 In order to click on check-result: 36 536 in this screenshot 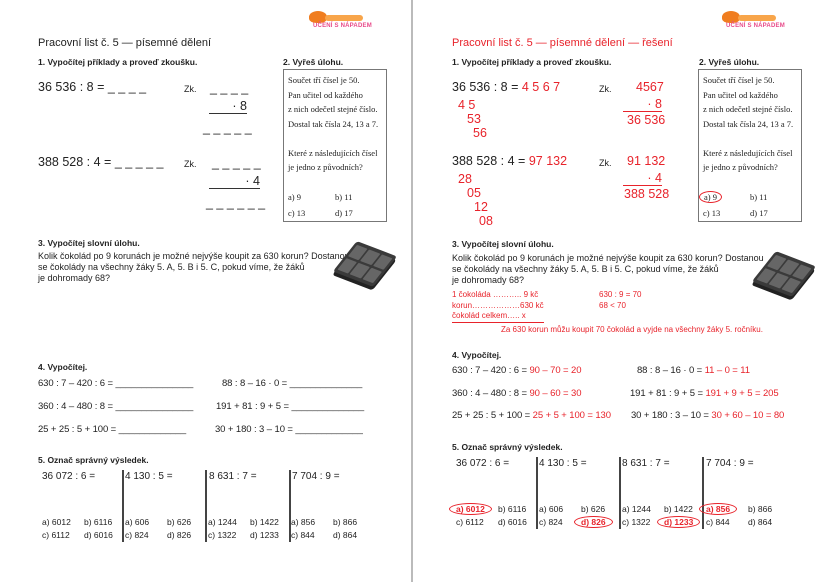, I will do `click(646, 120)`.